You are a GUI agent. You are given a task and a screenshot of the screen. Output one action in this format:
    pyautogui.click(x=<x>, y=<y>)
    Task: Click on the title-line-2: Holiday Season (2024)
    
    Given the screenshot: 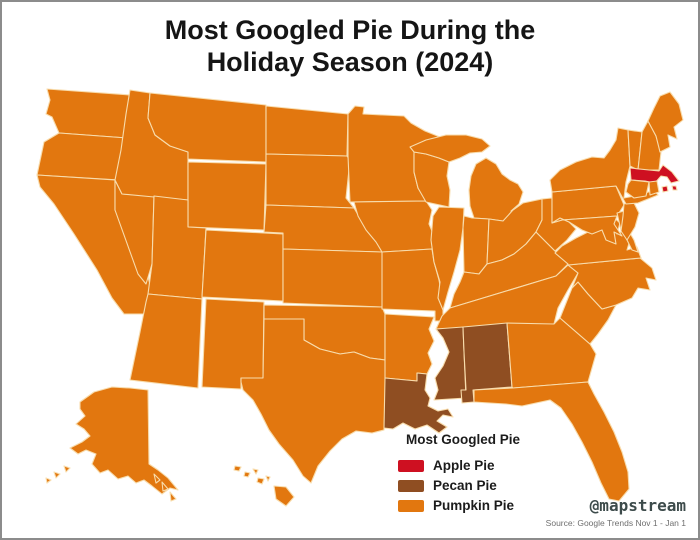 What is the action you would take?
    pyautogui.click(x=350, y=62)
    